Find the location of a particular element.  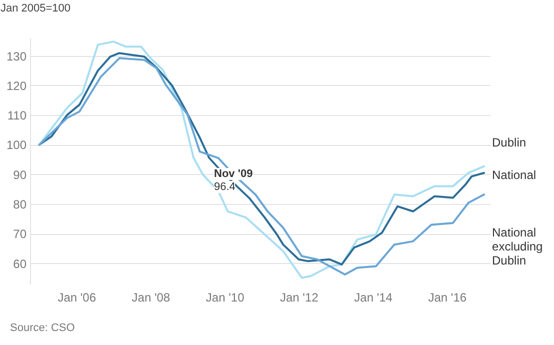

y-tick-label: 70 is located at coordinates (20, 234).